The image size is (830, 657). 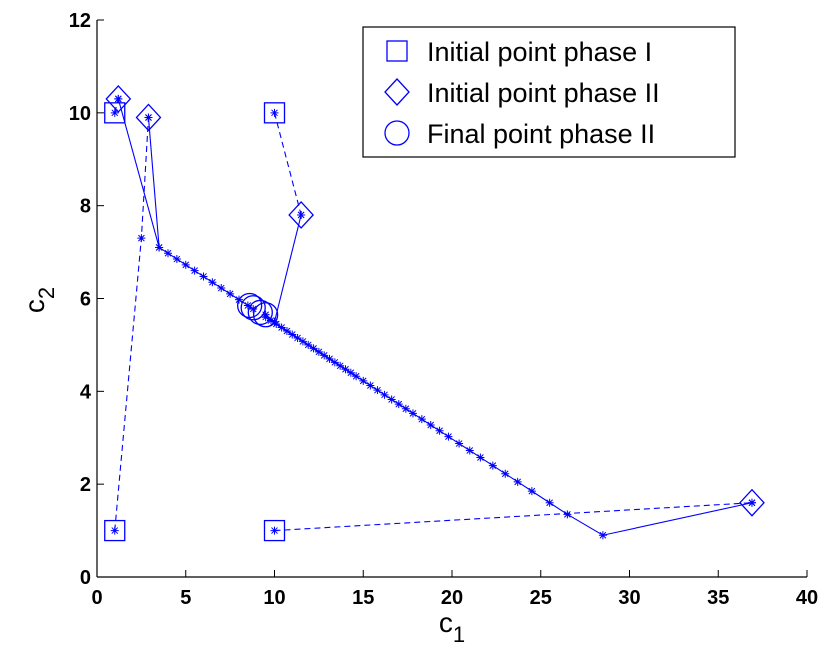 What do you see at coordinates (85, 300) in the screenshot?
I see `y-tick-label: 6` at bounding box center [85, 300].